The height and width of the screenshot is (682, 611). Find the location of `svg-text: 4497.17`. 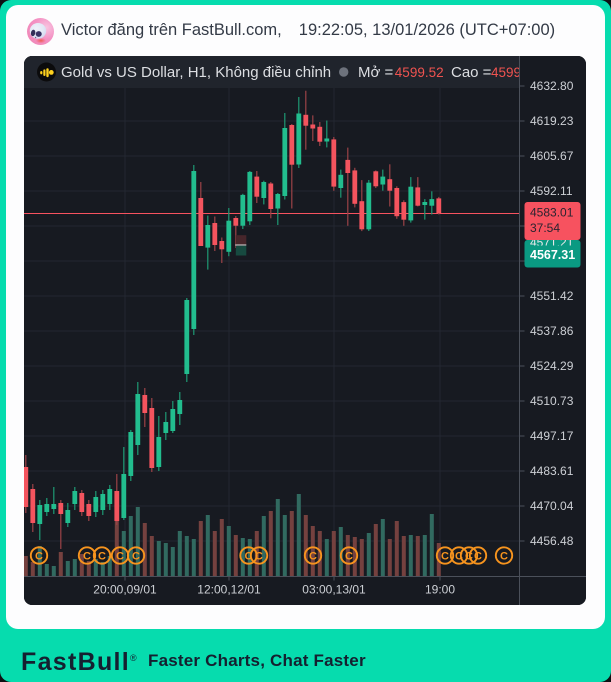

svg-text: 4497.17 is located at coordinates (552, 436).